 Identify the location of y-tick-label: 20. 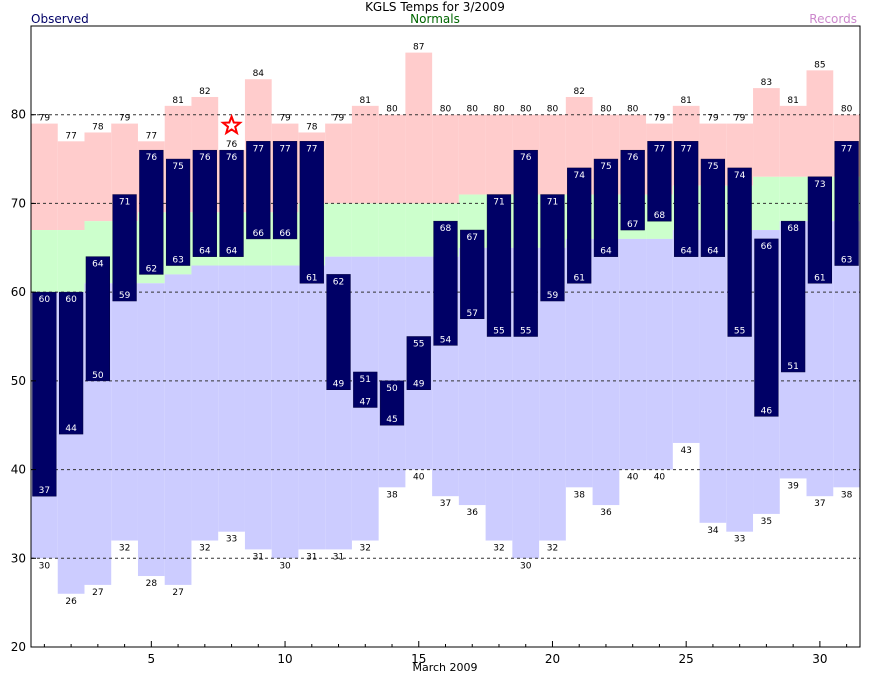
(18, 647).